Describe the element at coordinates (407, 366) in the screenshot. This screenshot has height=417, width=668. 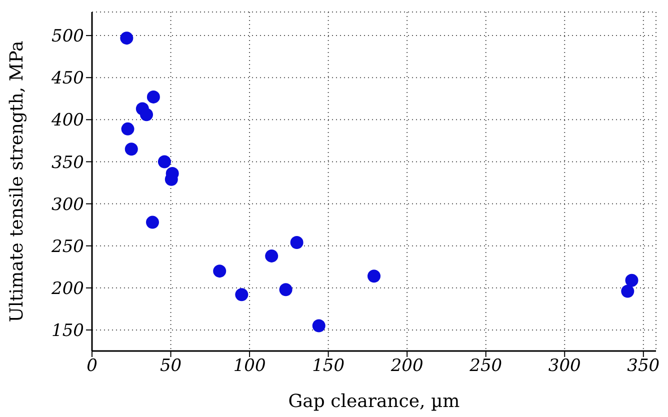
I see `x-tick-label: 200` at that location.